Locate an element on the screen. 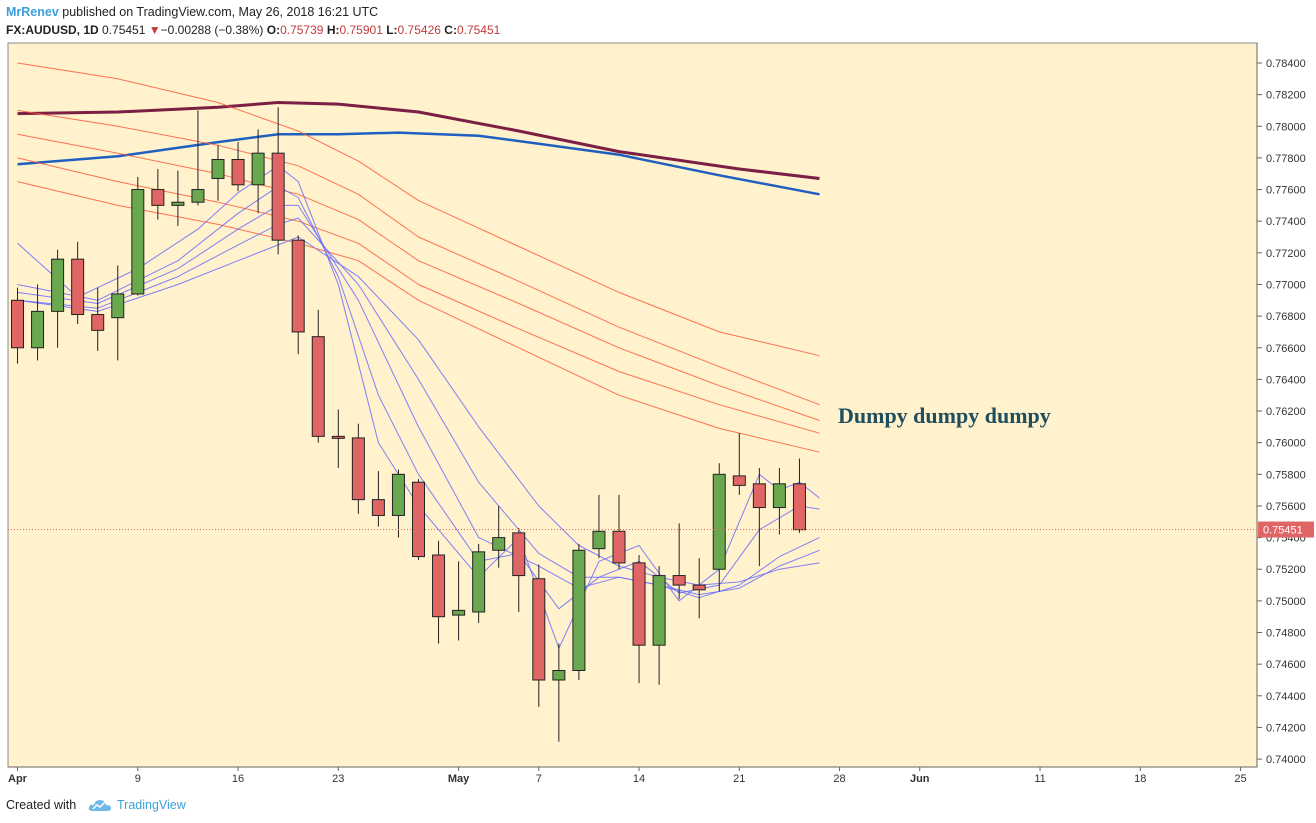  time-tick-label: 25 is located at coordinates (1240, 779).